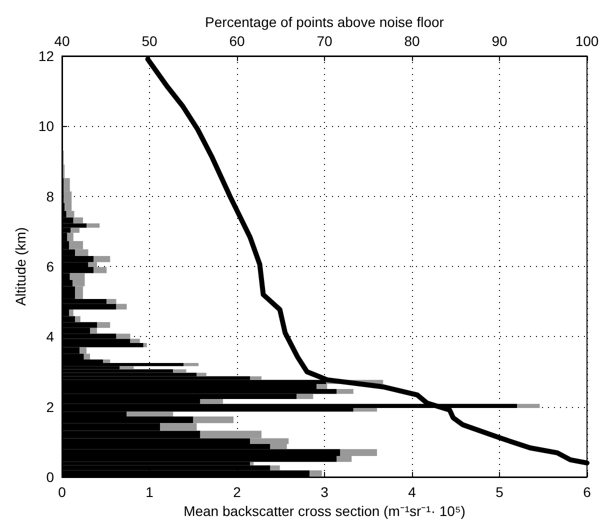 This screenshot has width=603, height=524. I want to click on x2-tick-label: 70, so click(324, 41).